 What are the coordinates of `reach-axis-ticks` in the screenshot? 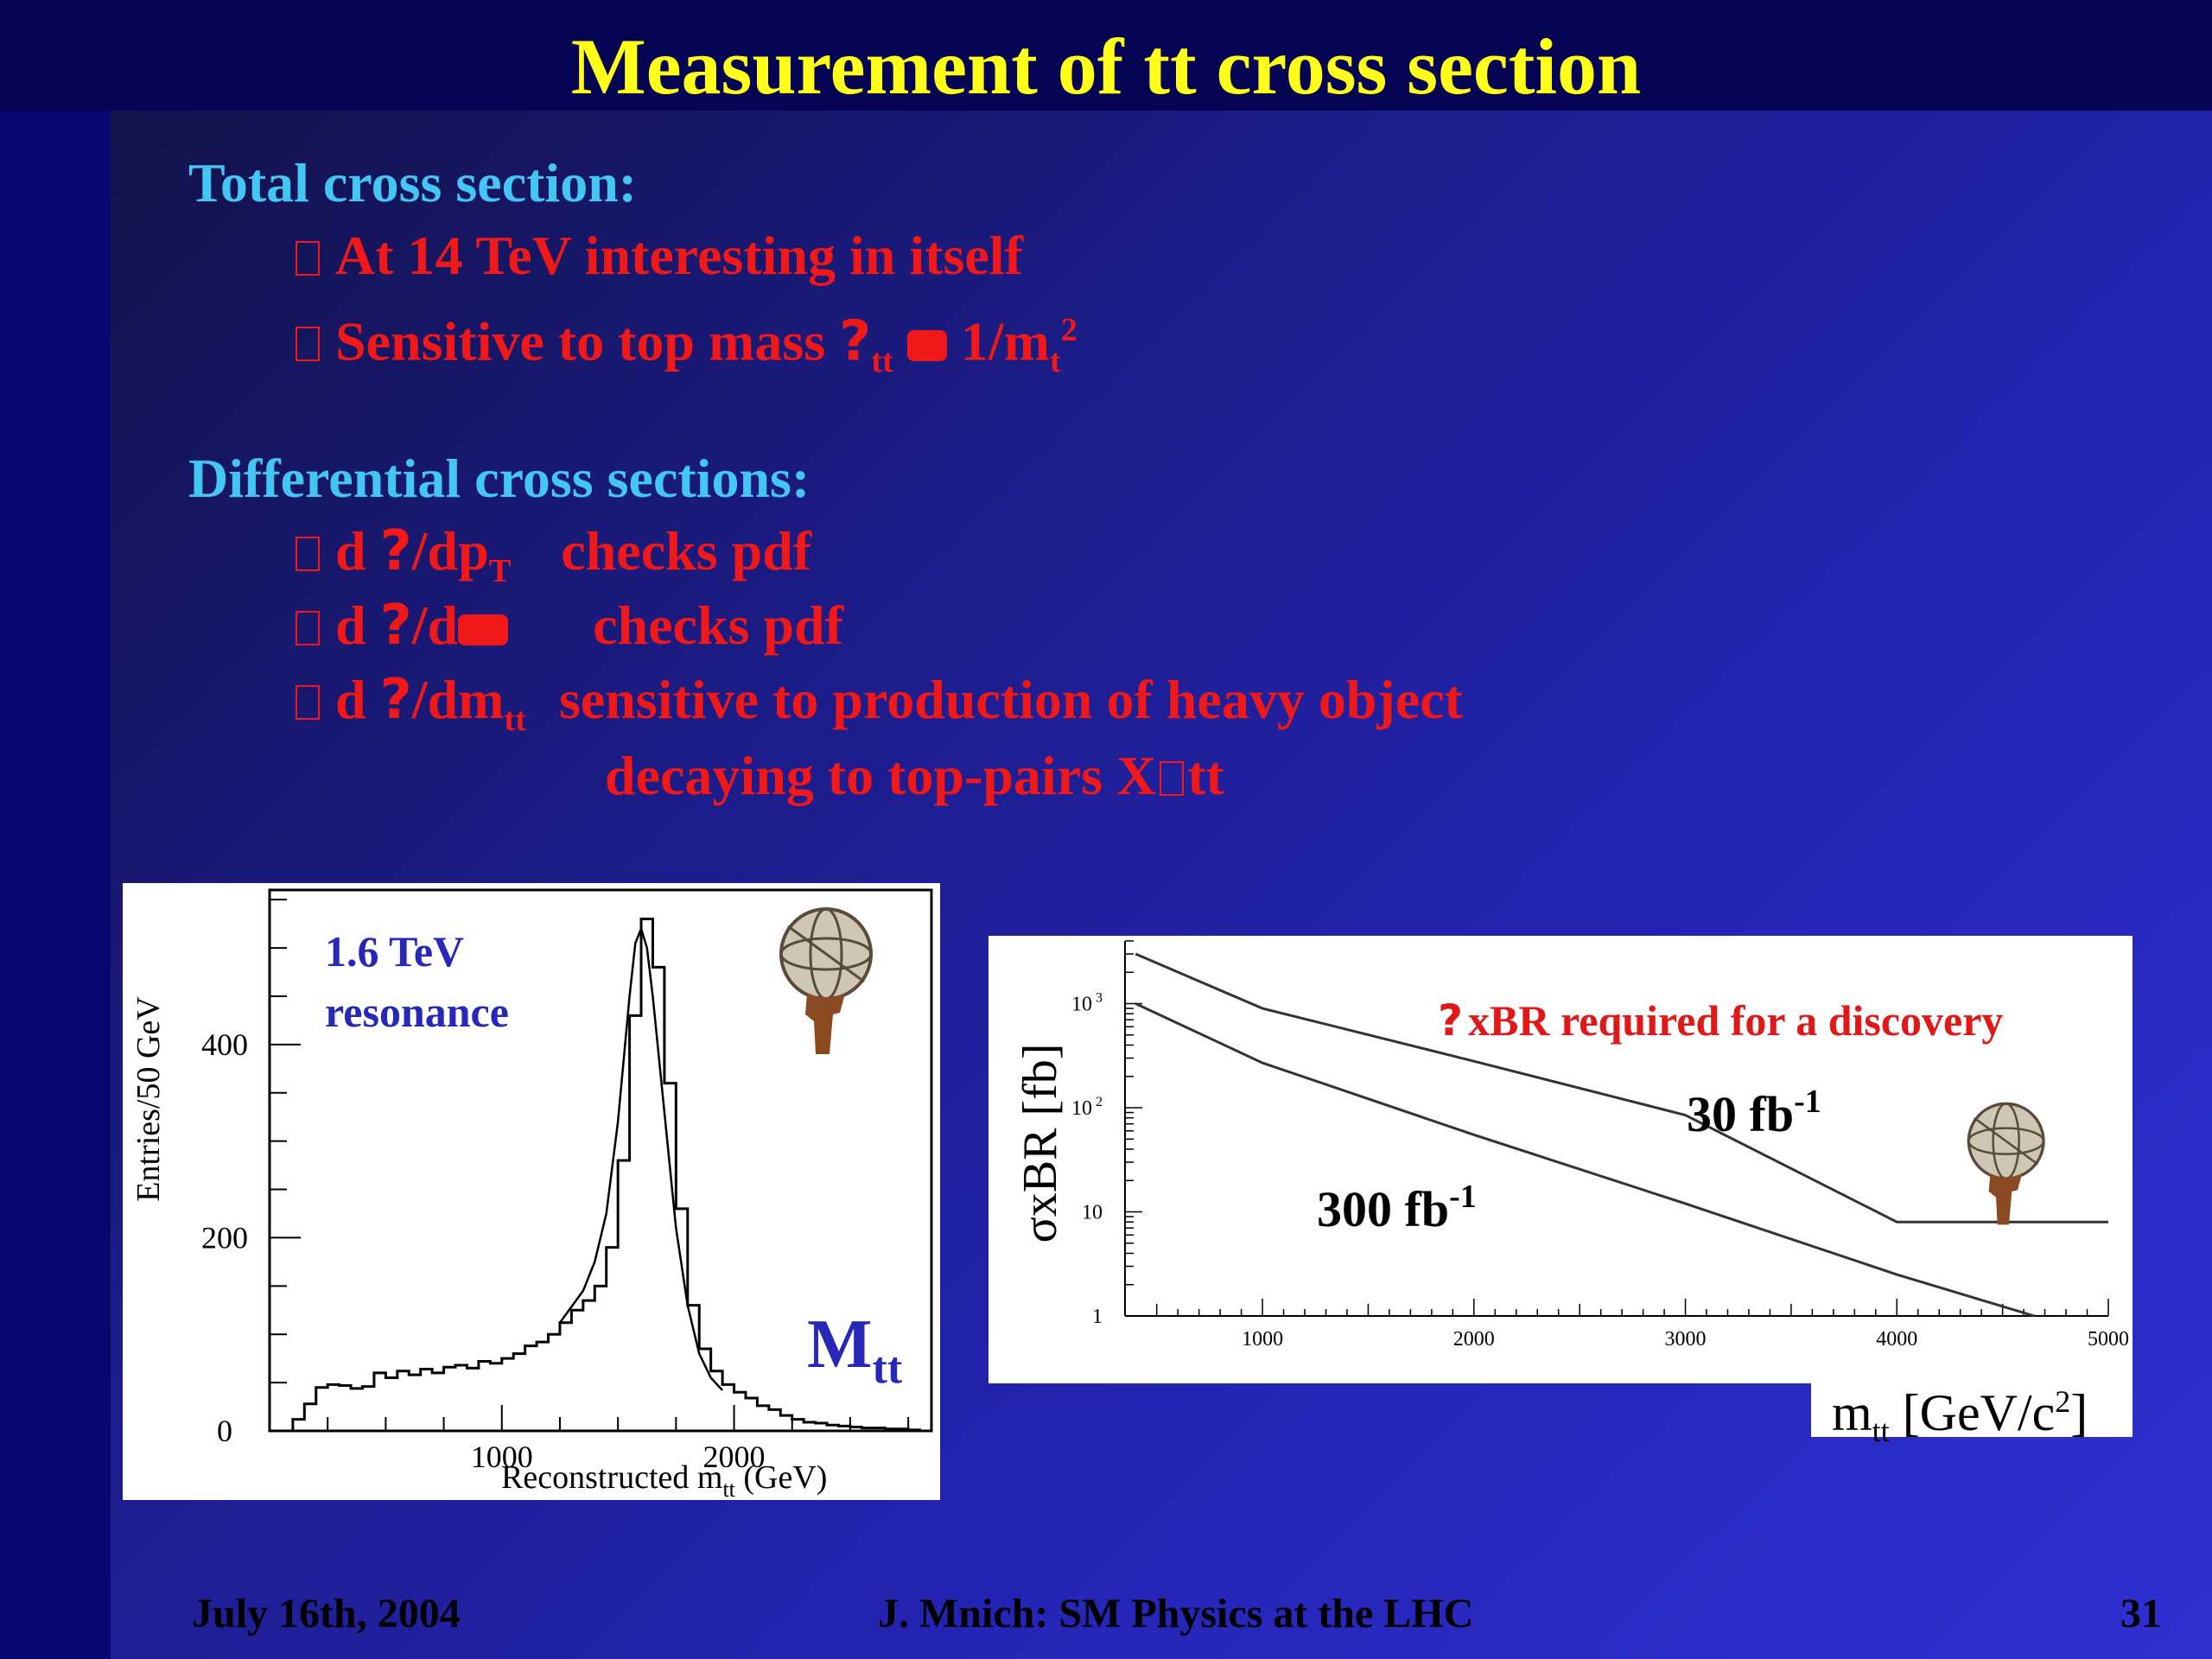 It's located at (1617, 1128).